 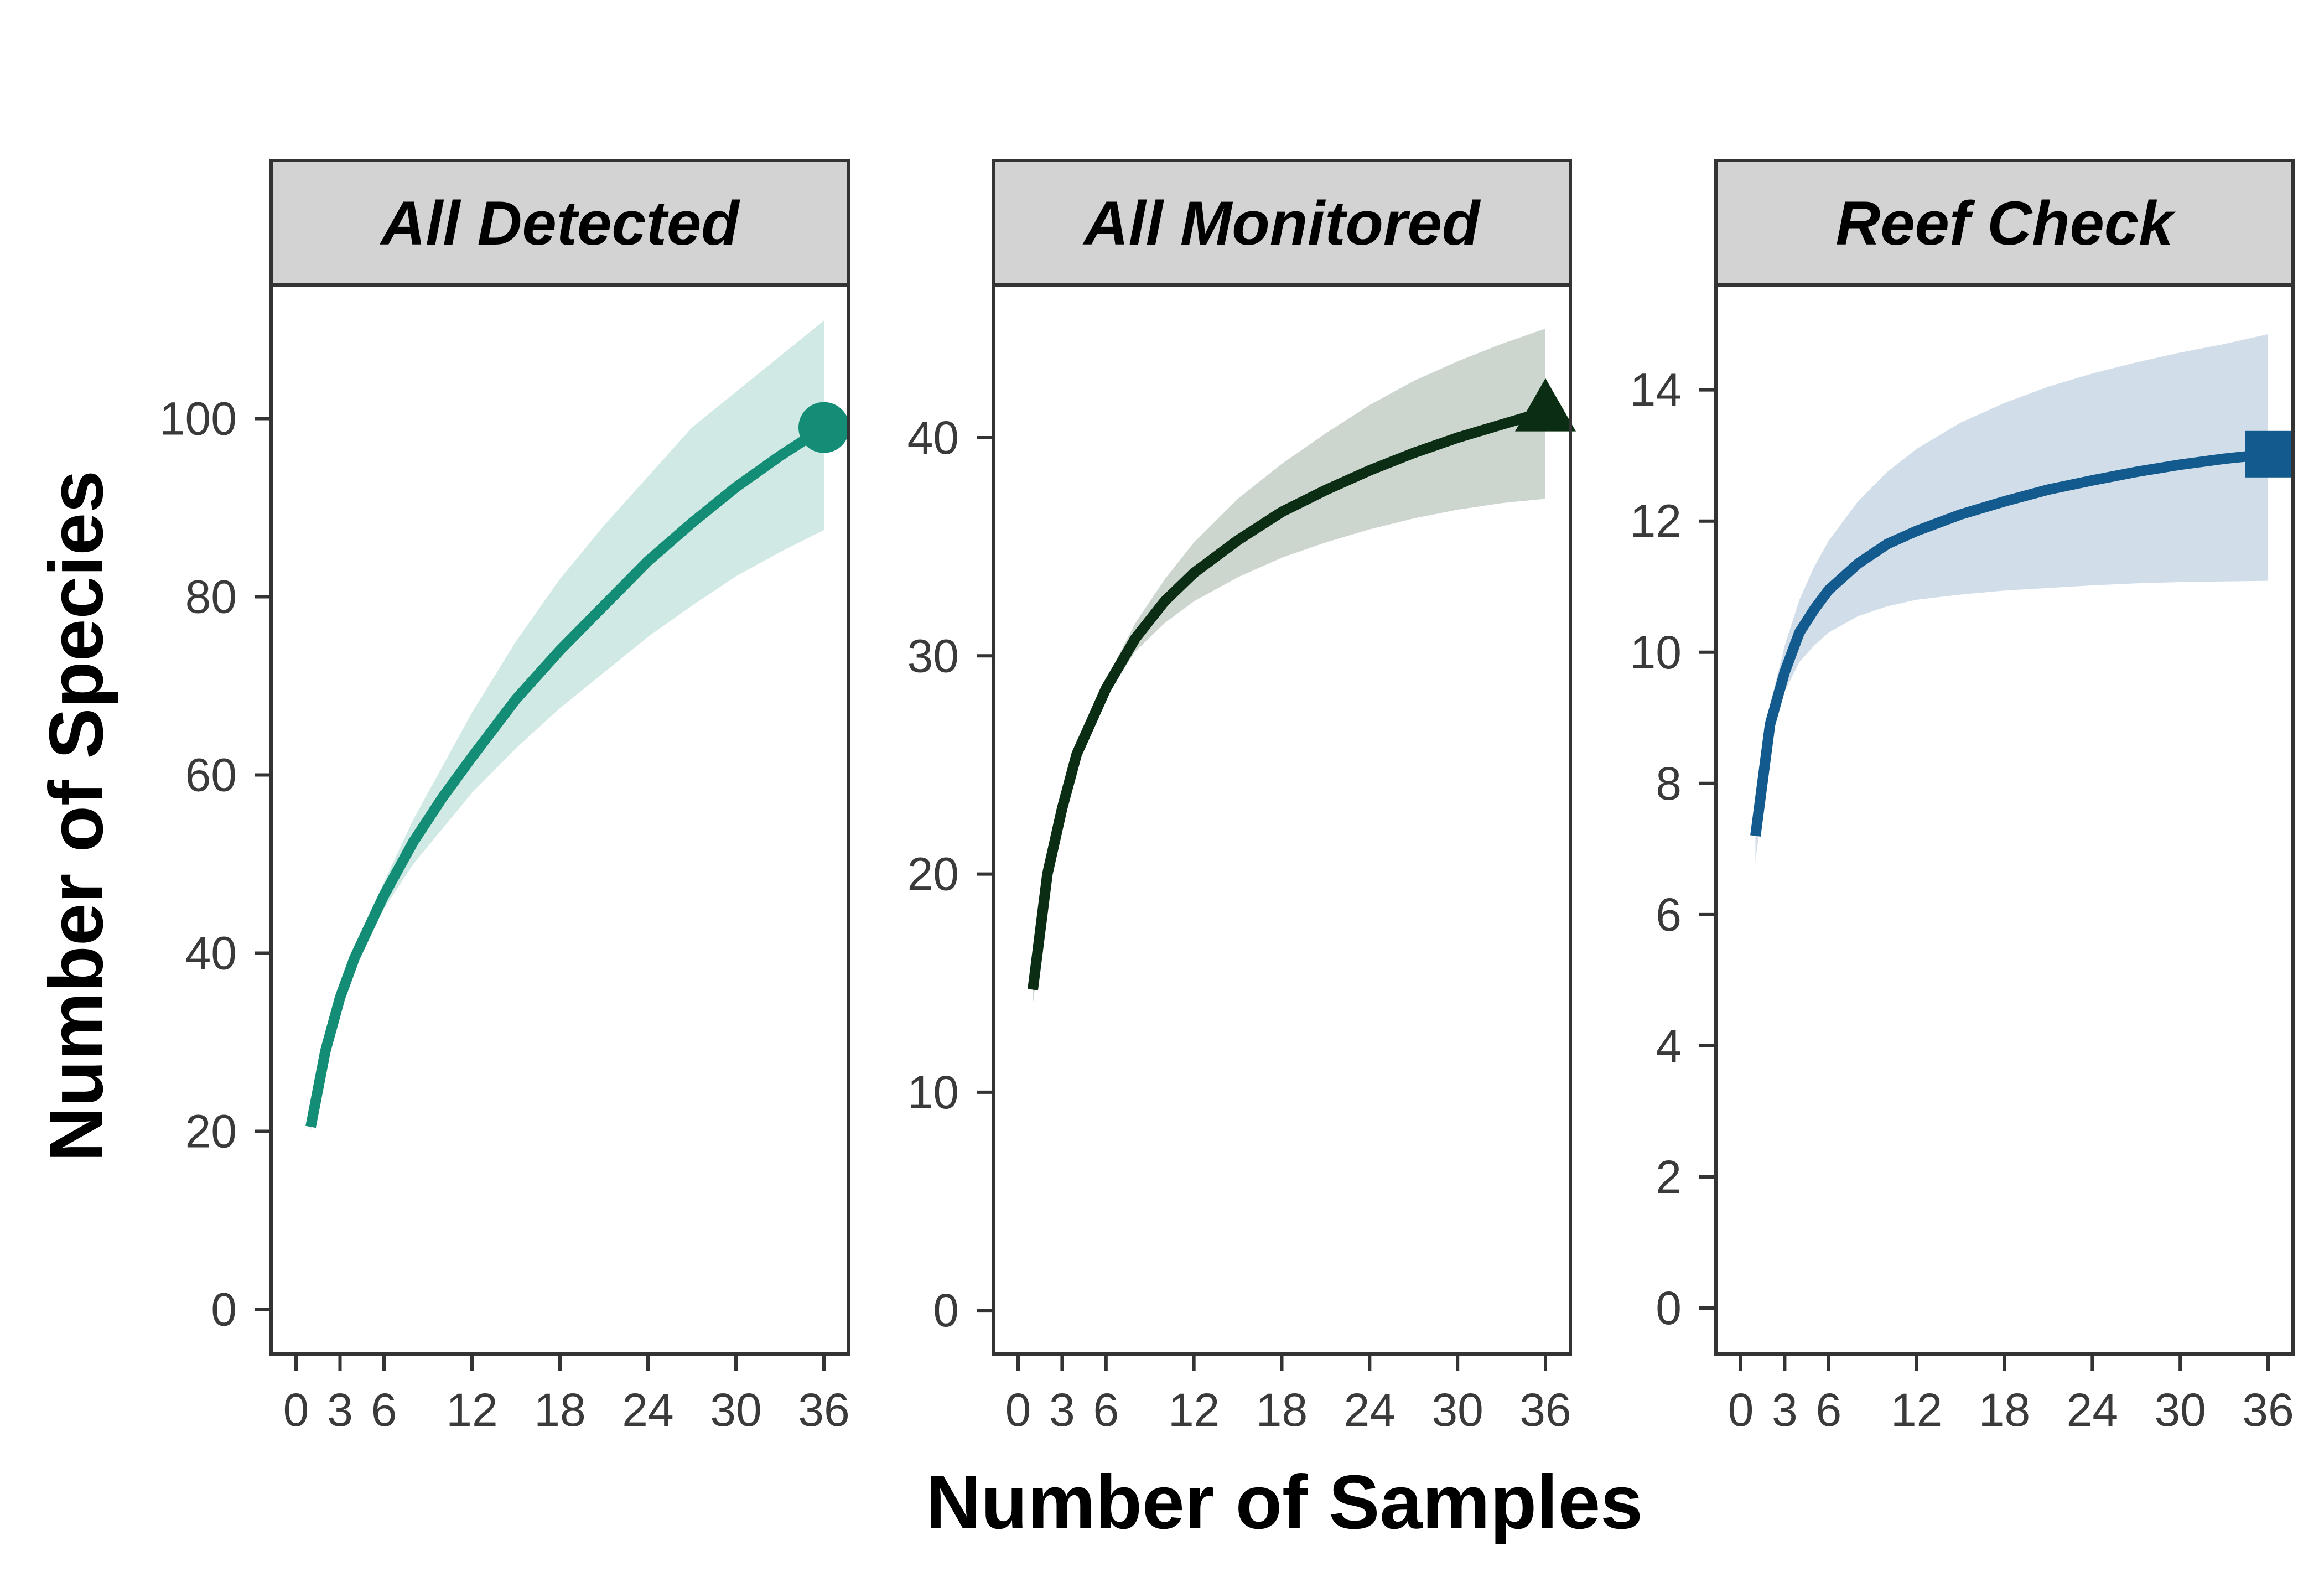 What do you see at coordinates (215, 864) in the screenshot?
I see `y-axis: 0 20 40 60 80 100` at bounding box center [215, 864].